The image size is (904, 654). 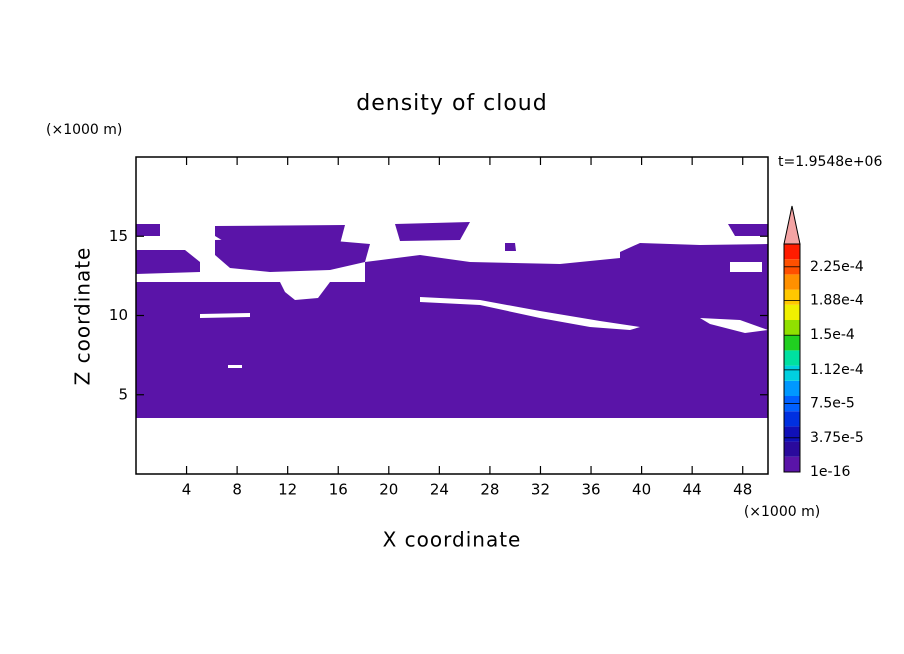 What do you see at coordinates (830, 162) in the screenshot?
I see `time-label: t=1.9548e+06` at bounding box center [830, 162].